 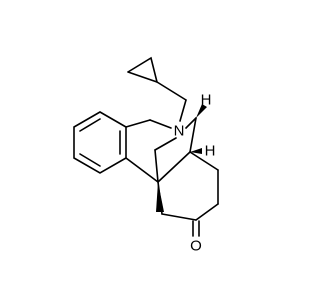 What do you see at coordinates (179, 131) in the screenshot?
I see `atom-label: N` at bounding box center [179, 131].